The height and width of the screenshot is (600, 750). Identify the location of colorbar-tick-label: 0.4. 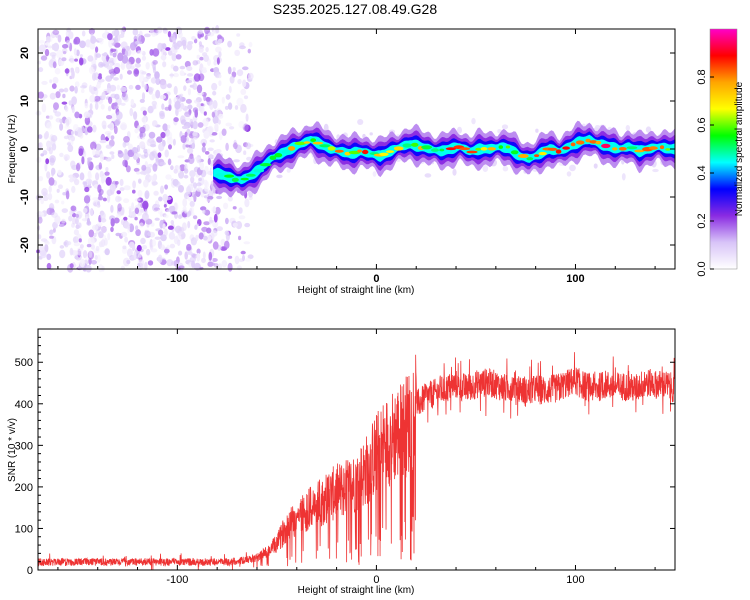
(702, 172).